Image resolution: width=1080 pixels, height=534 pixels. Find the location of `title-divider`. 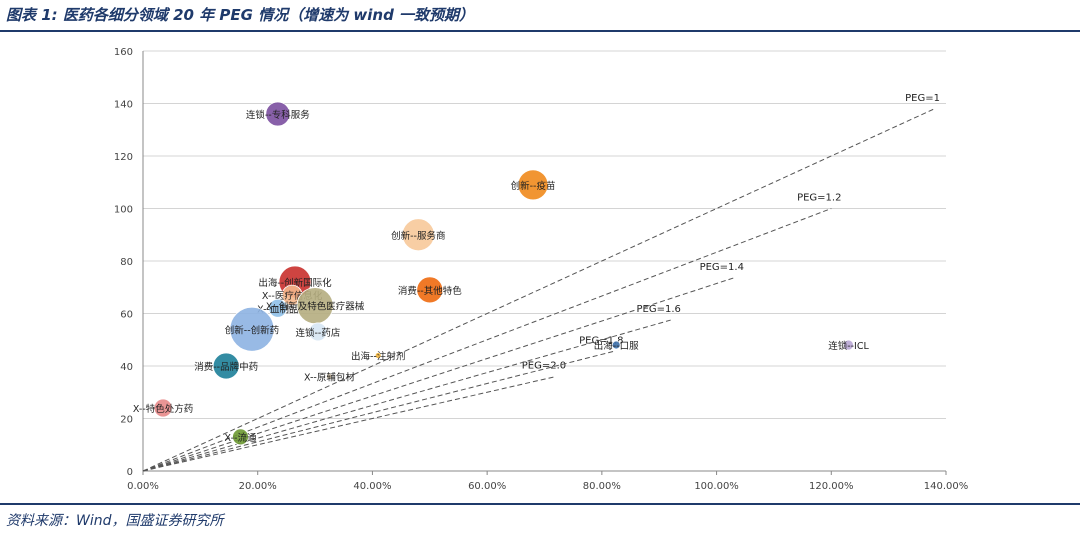

title-divider is located at coordinates (540, 31).